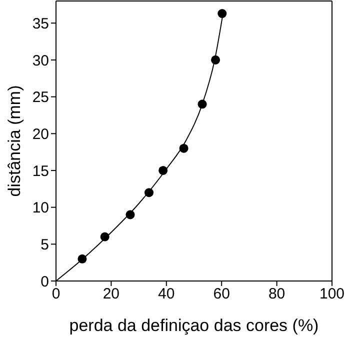 The width and height of the screenshot is (353, 347). I want to click on y-tick-label: 5, so click(44, 245).